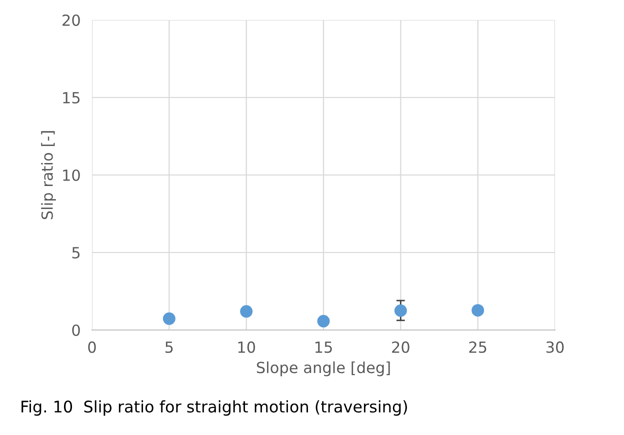 This screenshot has width=624, height=435. What do you see at coordinates (71, 20) in the screenshot?
I see `y-tick-label: 20` at bounding box center [71, 20].